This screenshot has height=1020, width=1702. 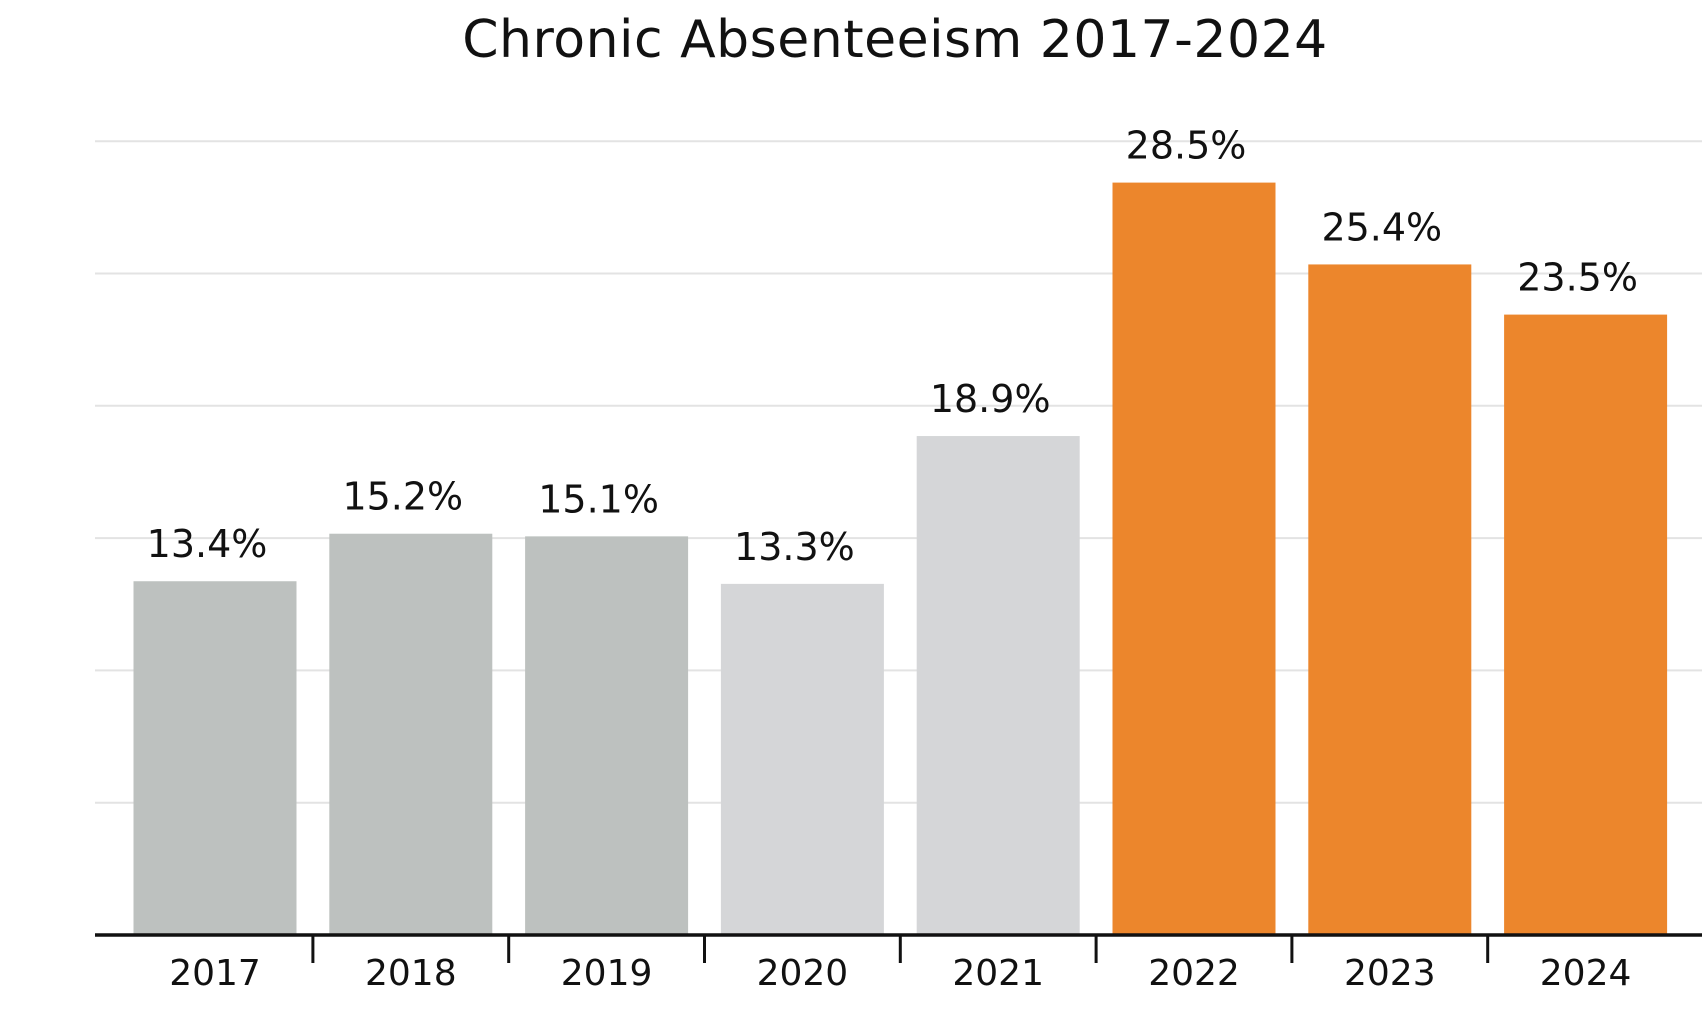 I want to click on bar-2020, so click(x=802, y=759).